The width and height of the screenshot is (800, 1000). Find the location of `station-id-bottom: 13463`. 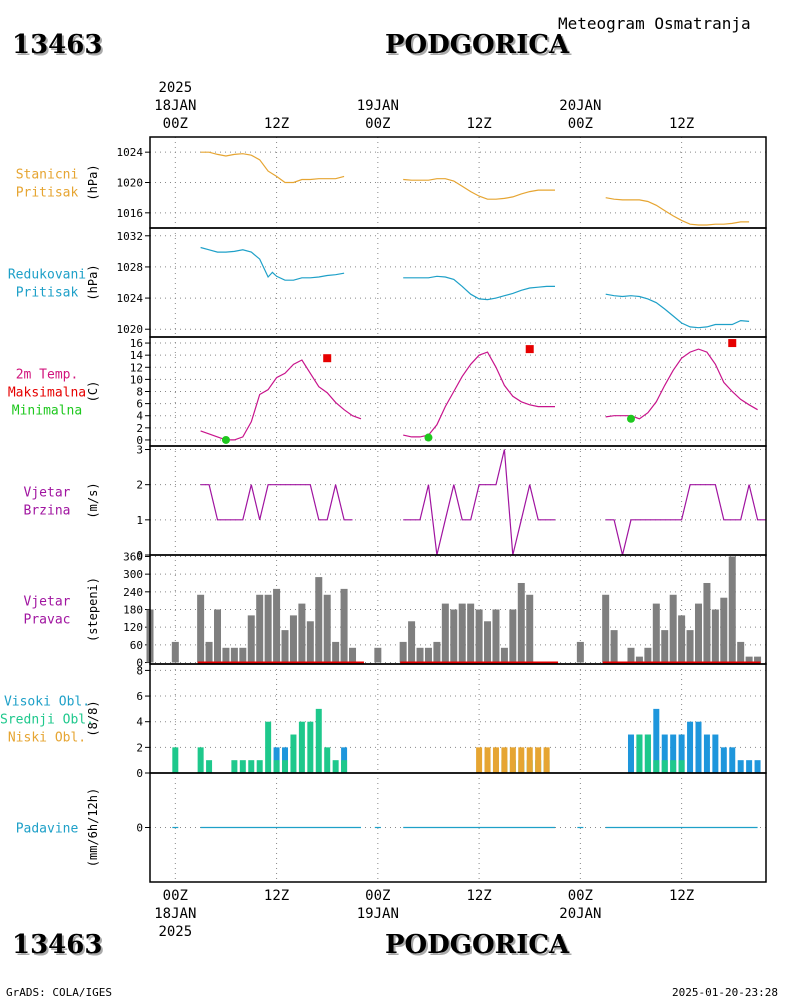

station-id-bottom: 13463 is located at coordinates (57, 945).